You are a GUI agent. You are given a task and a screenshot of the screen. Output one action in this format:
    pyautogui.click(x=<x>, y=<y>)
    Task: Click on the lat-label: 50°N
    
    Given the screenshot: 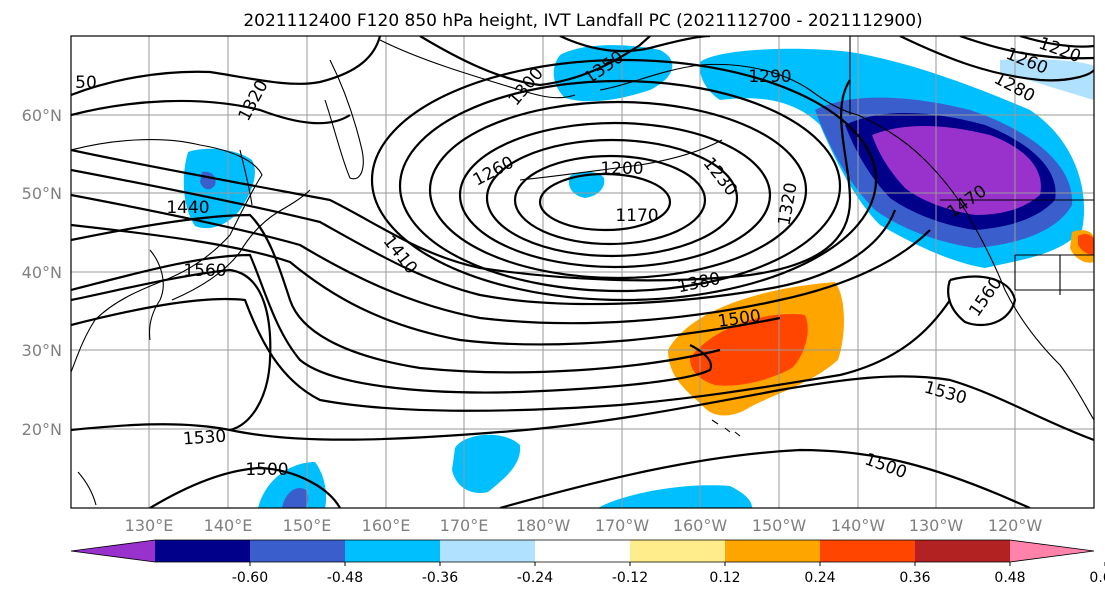 What is the action you would take?
    pyautogui.click(x=42, y=193)
    